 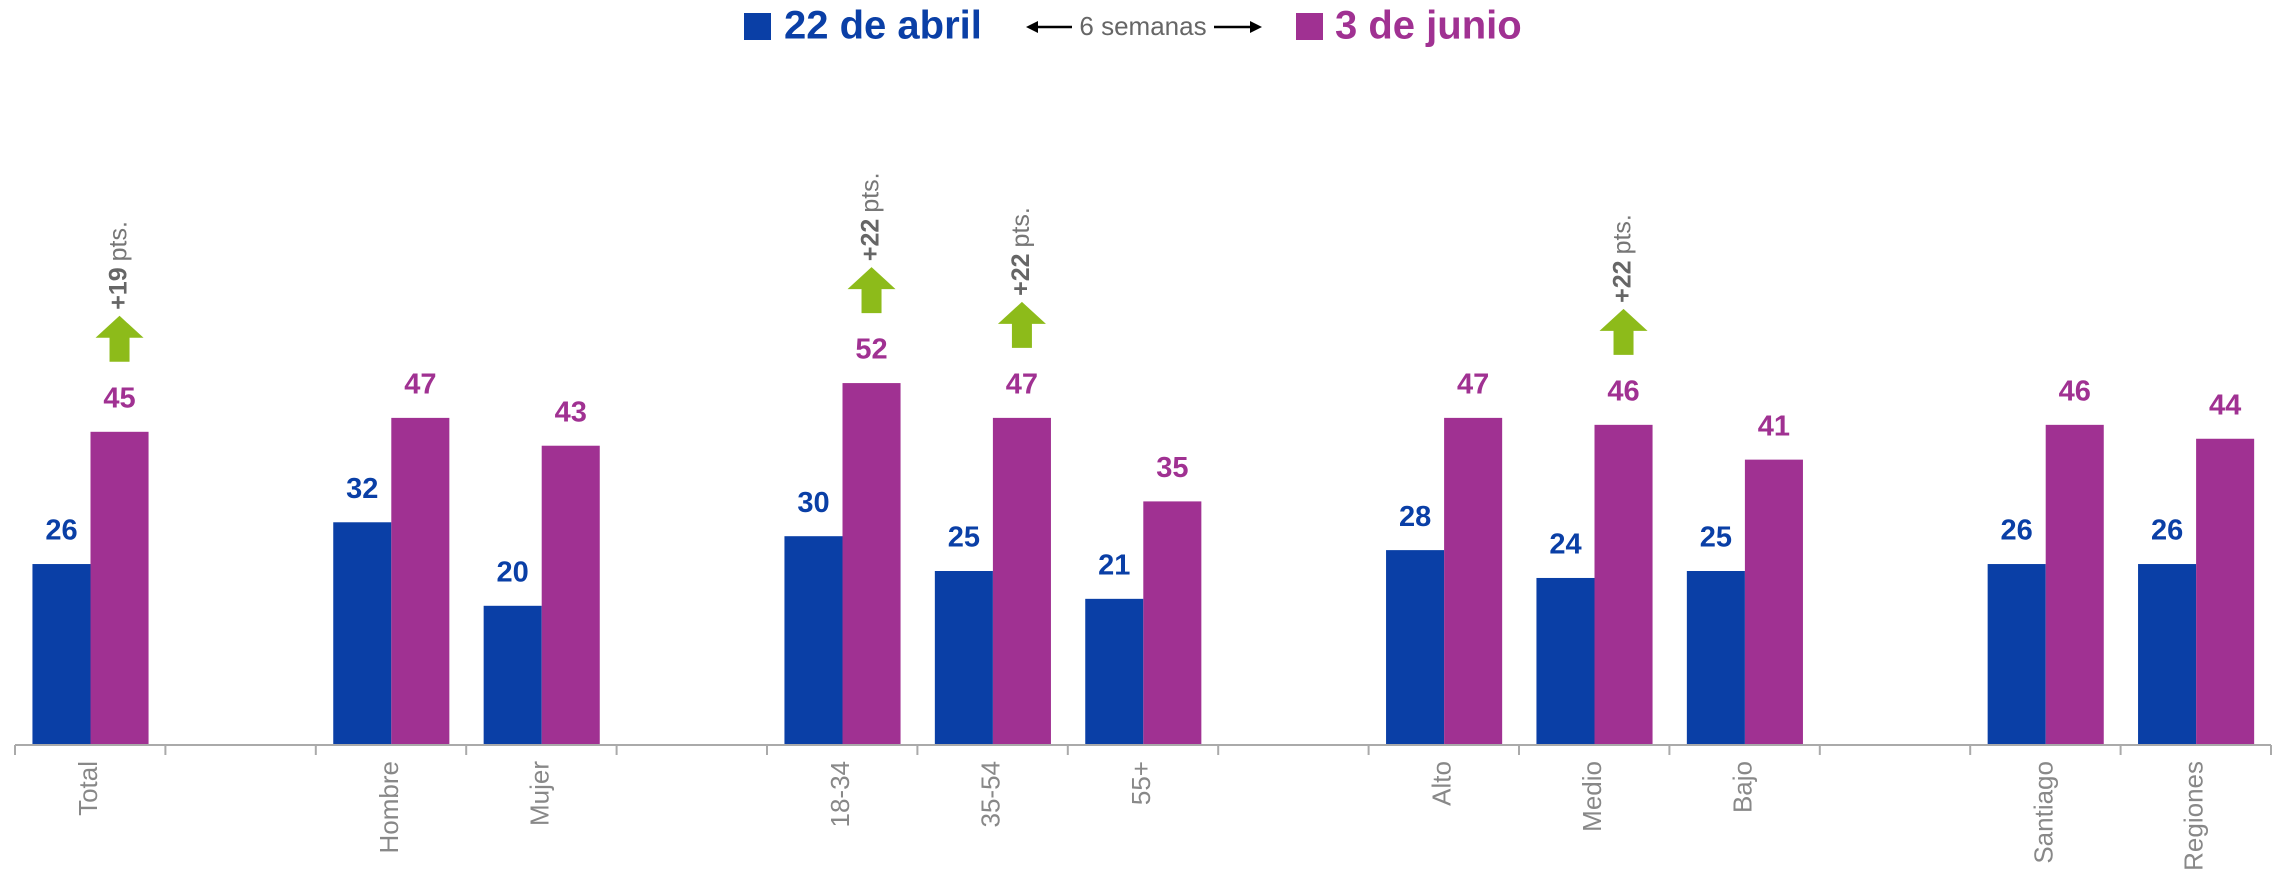 What do you see at coordinates (1442, 783) in the screenshot?
I see `x-tick-label: Alto` at bounding box center [1442, 783].